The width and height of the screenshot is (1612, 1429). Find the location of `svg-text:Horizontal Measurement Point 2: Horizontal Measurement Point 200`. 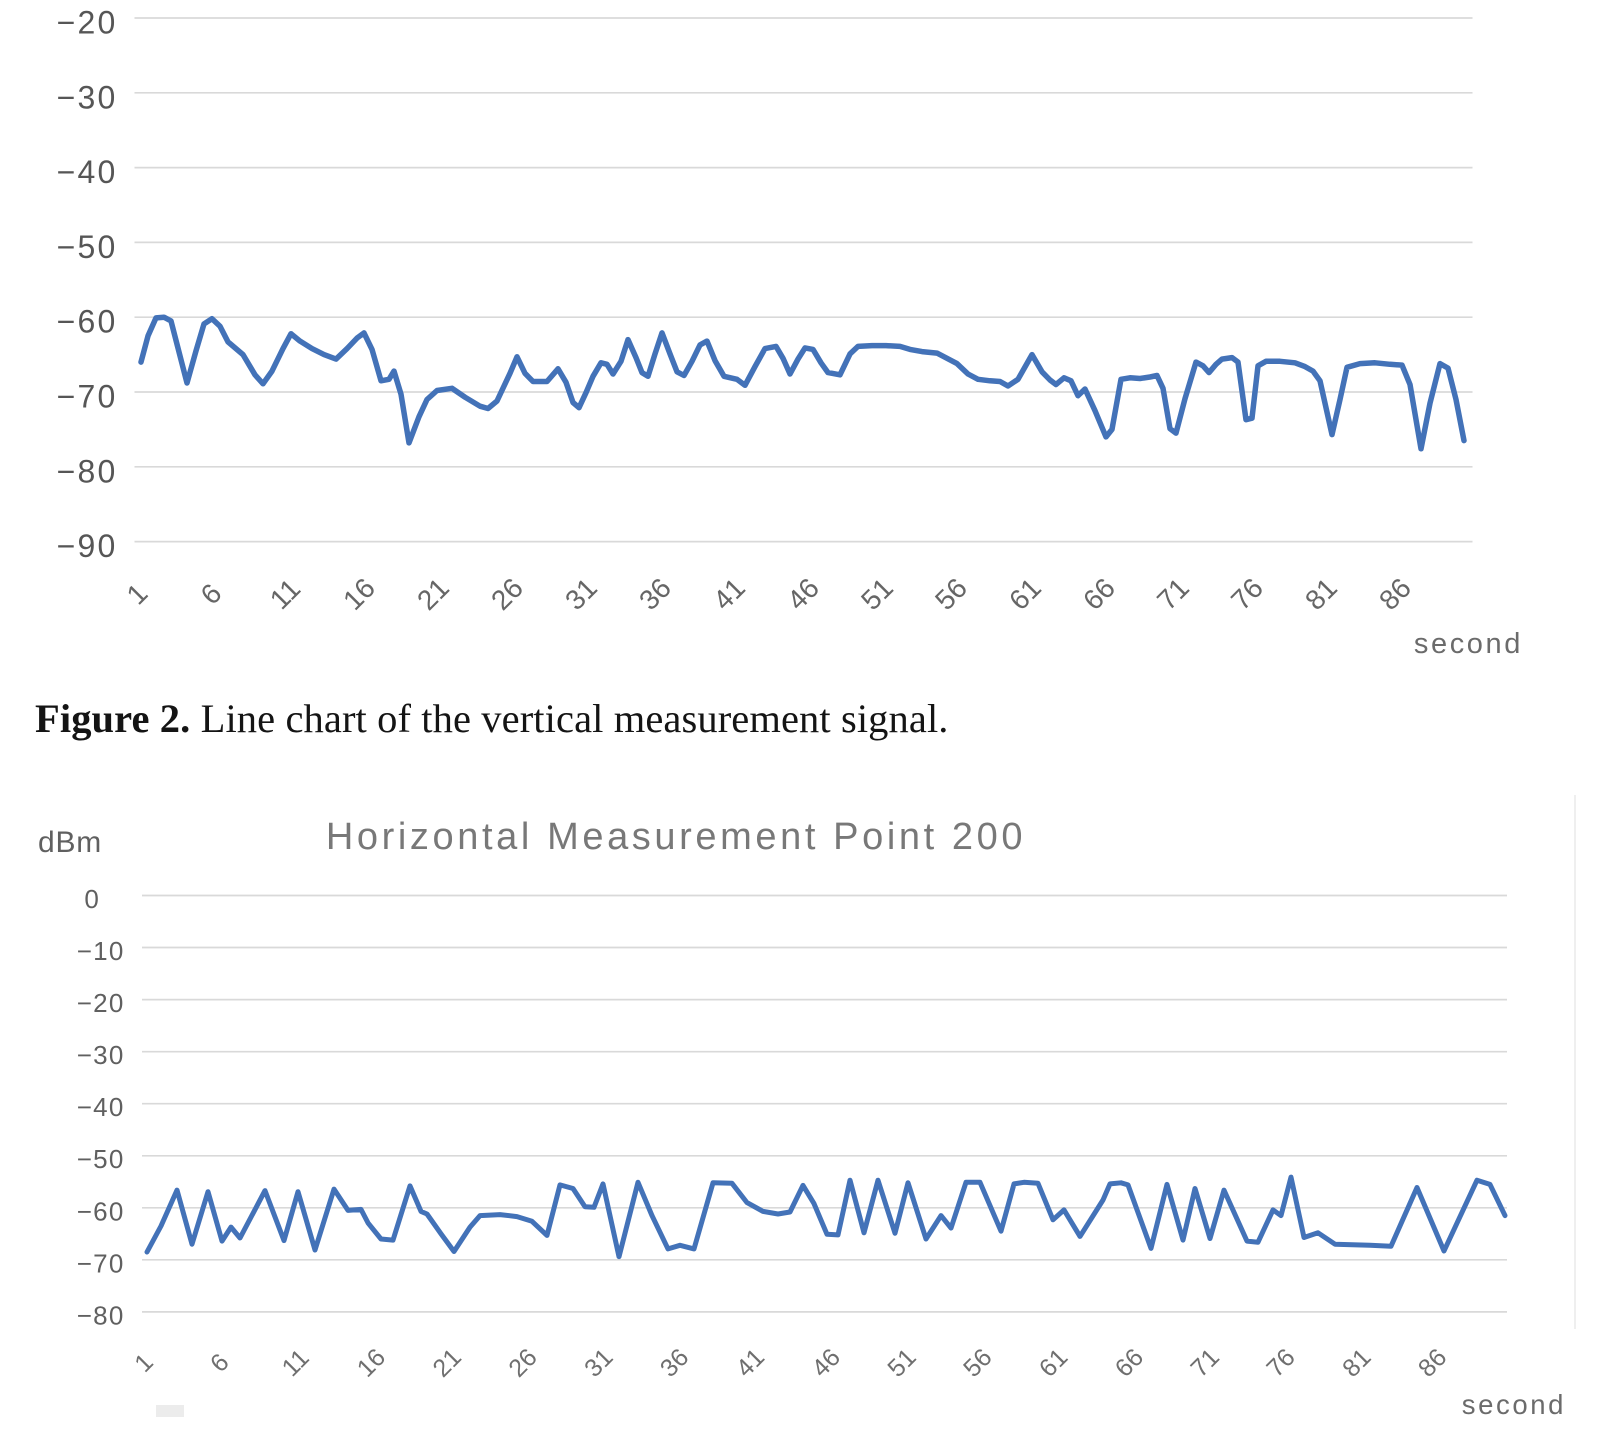

svg-text:Horizontal Measurement Point 2: Horizontal Measurement Point 200 is located at coordinates (676, 837).